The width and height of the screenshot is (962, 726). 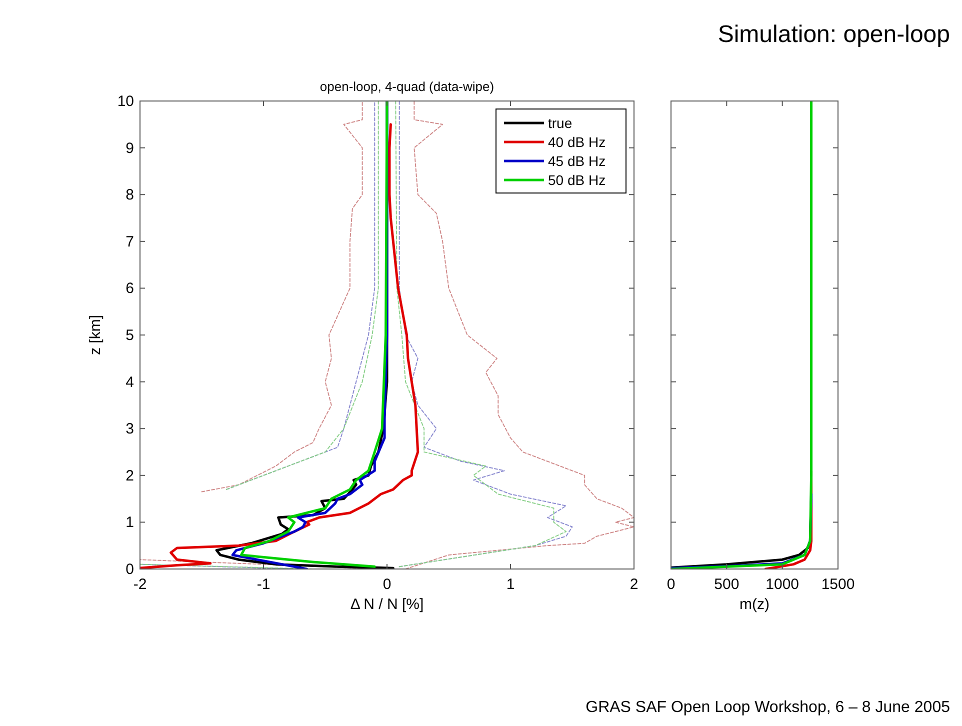 I want to click on y-tick-label: 9, so click(x=130, y=148).